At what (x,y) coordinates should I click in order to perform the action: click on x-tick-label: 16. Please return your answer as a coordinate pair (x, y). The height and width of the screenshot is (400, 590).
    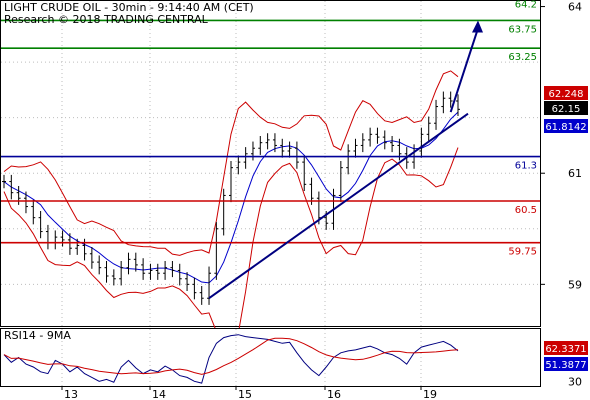
    Looking at the image, I should click on (334, 394).